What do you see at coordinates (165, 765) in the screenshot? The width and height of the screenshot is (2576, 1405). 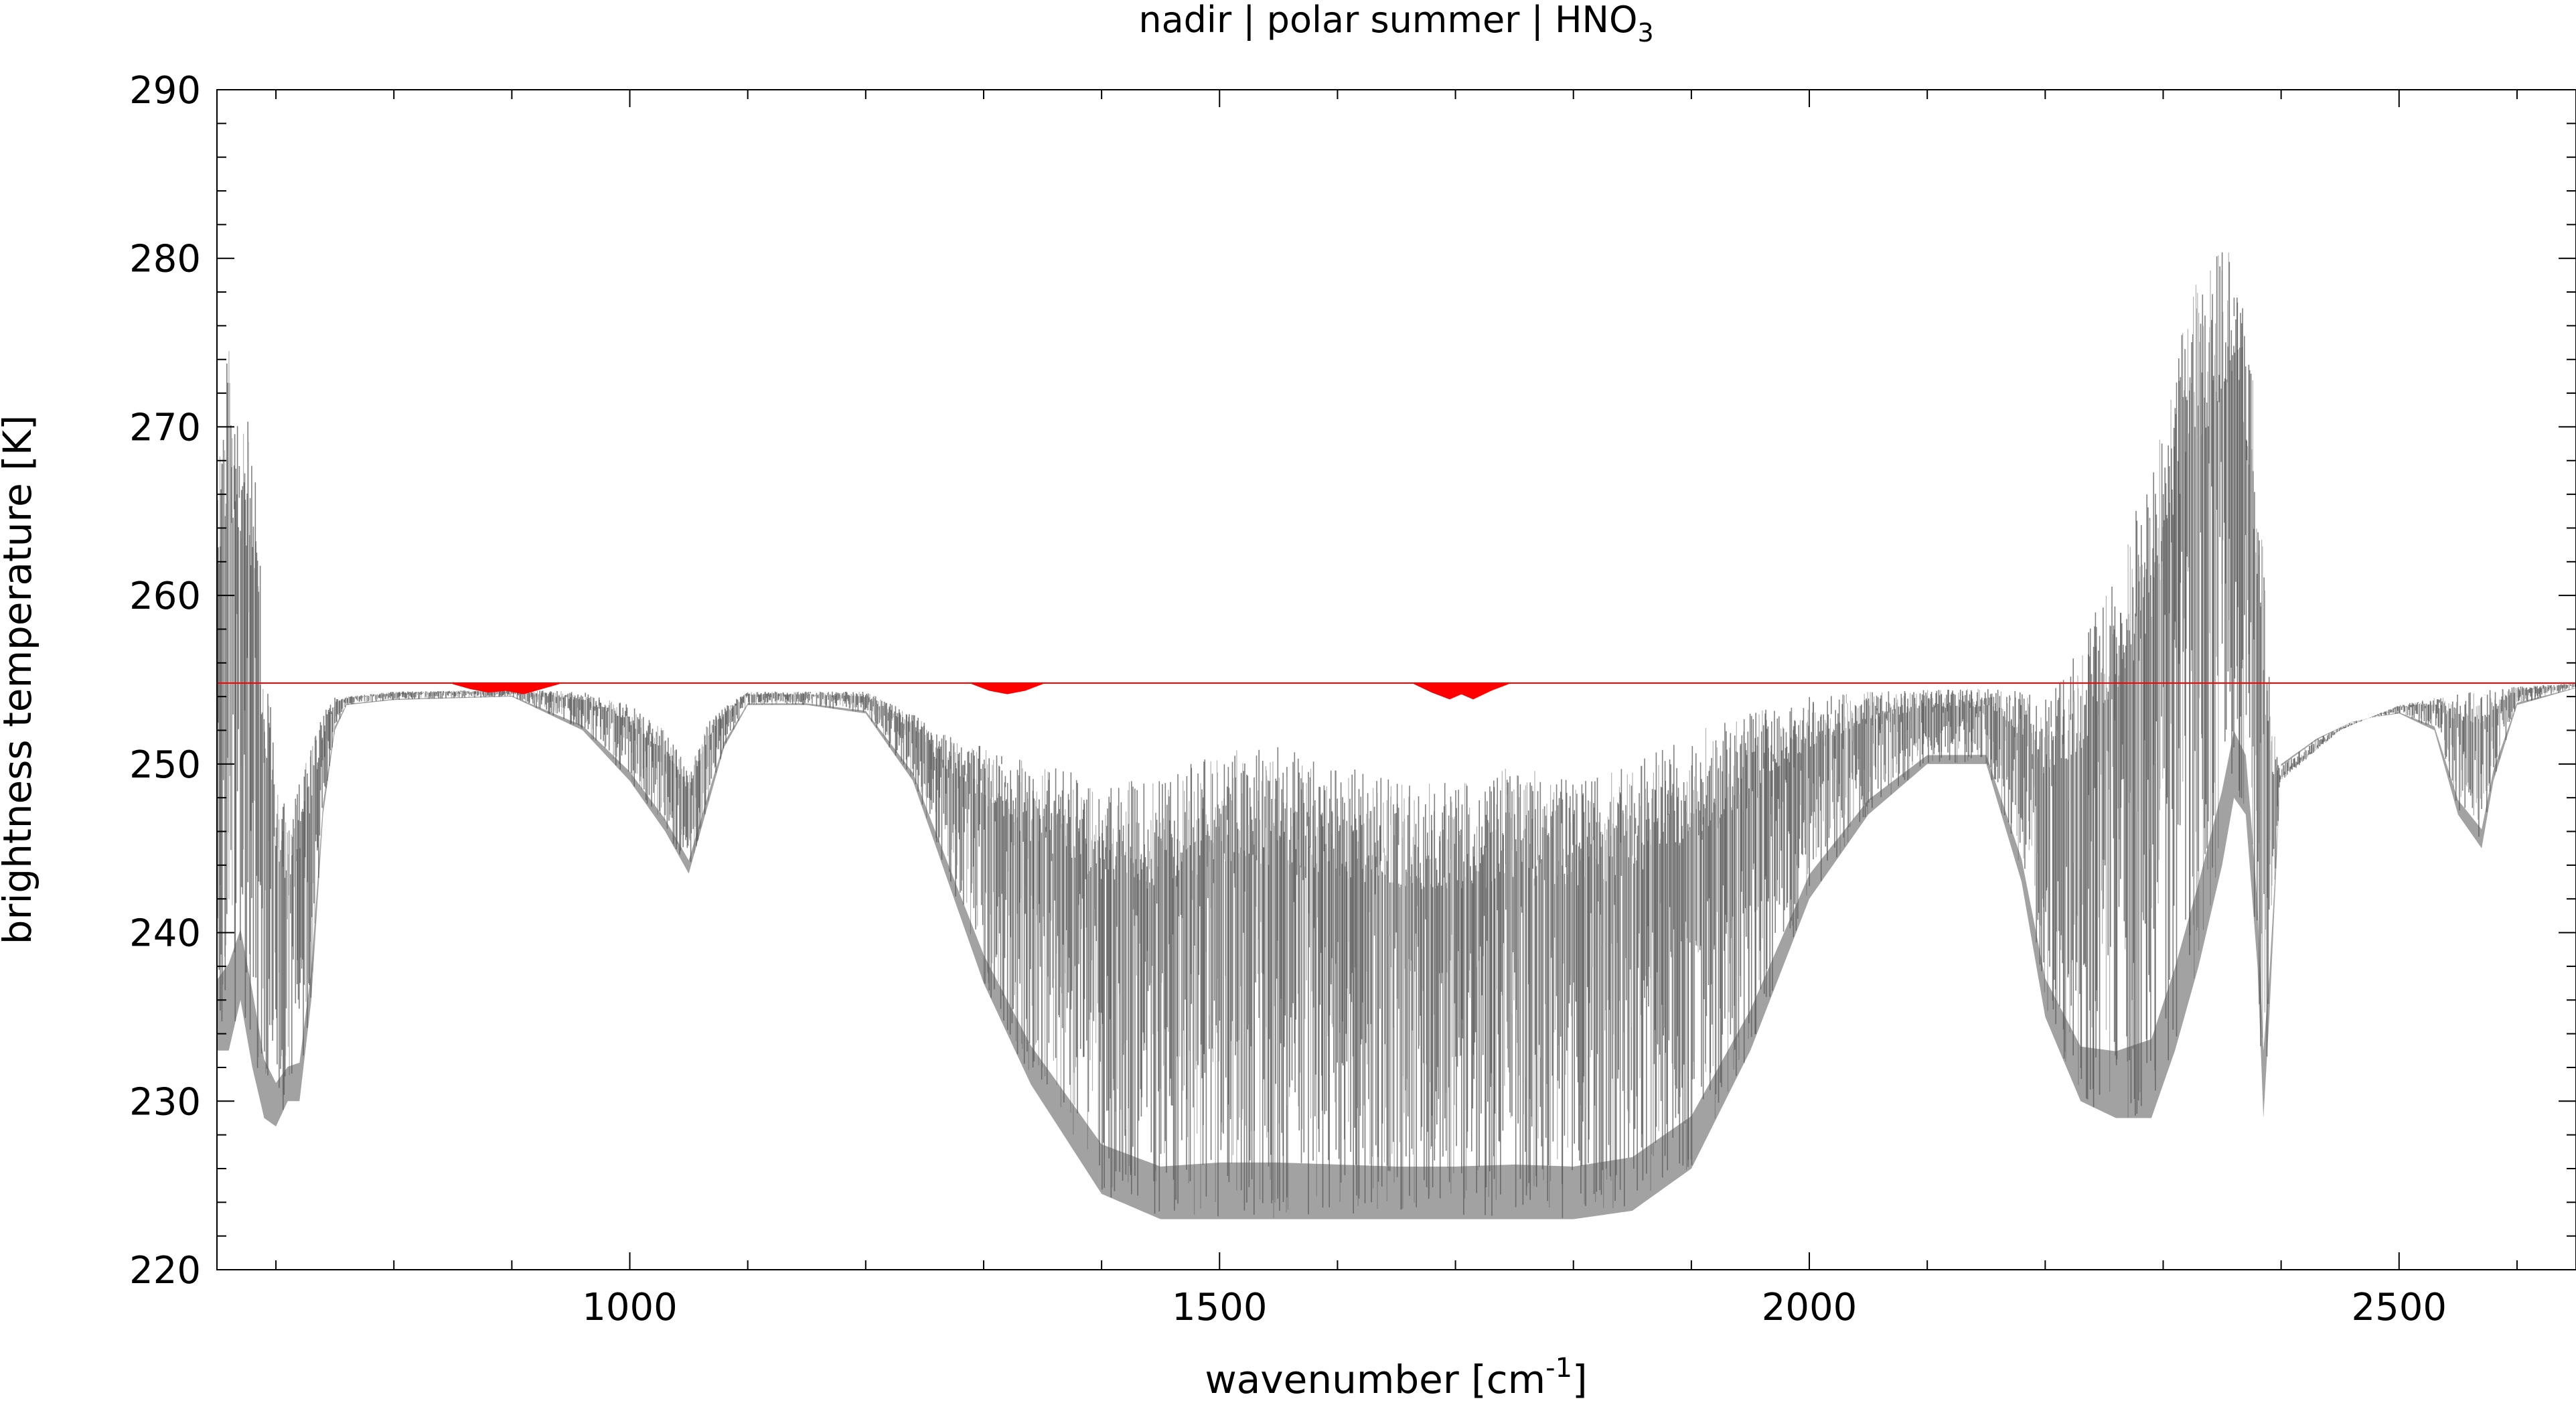 I see `y-tick-label: 250` at bounding box center [165, 765].